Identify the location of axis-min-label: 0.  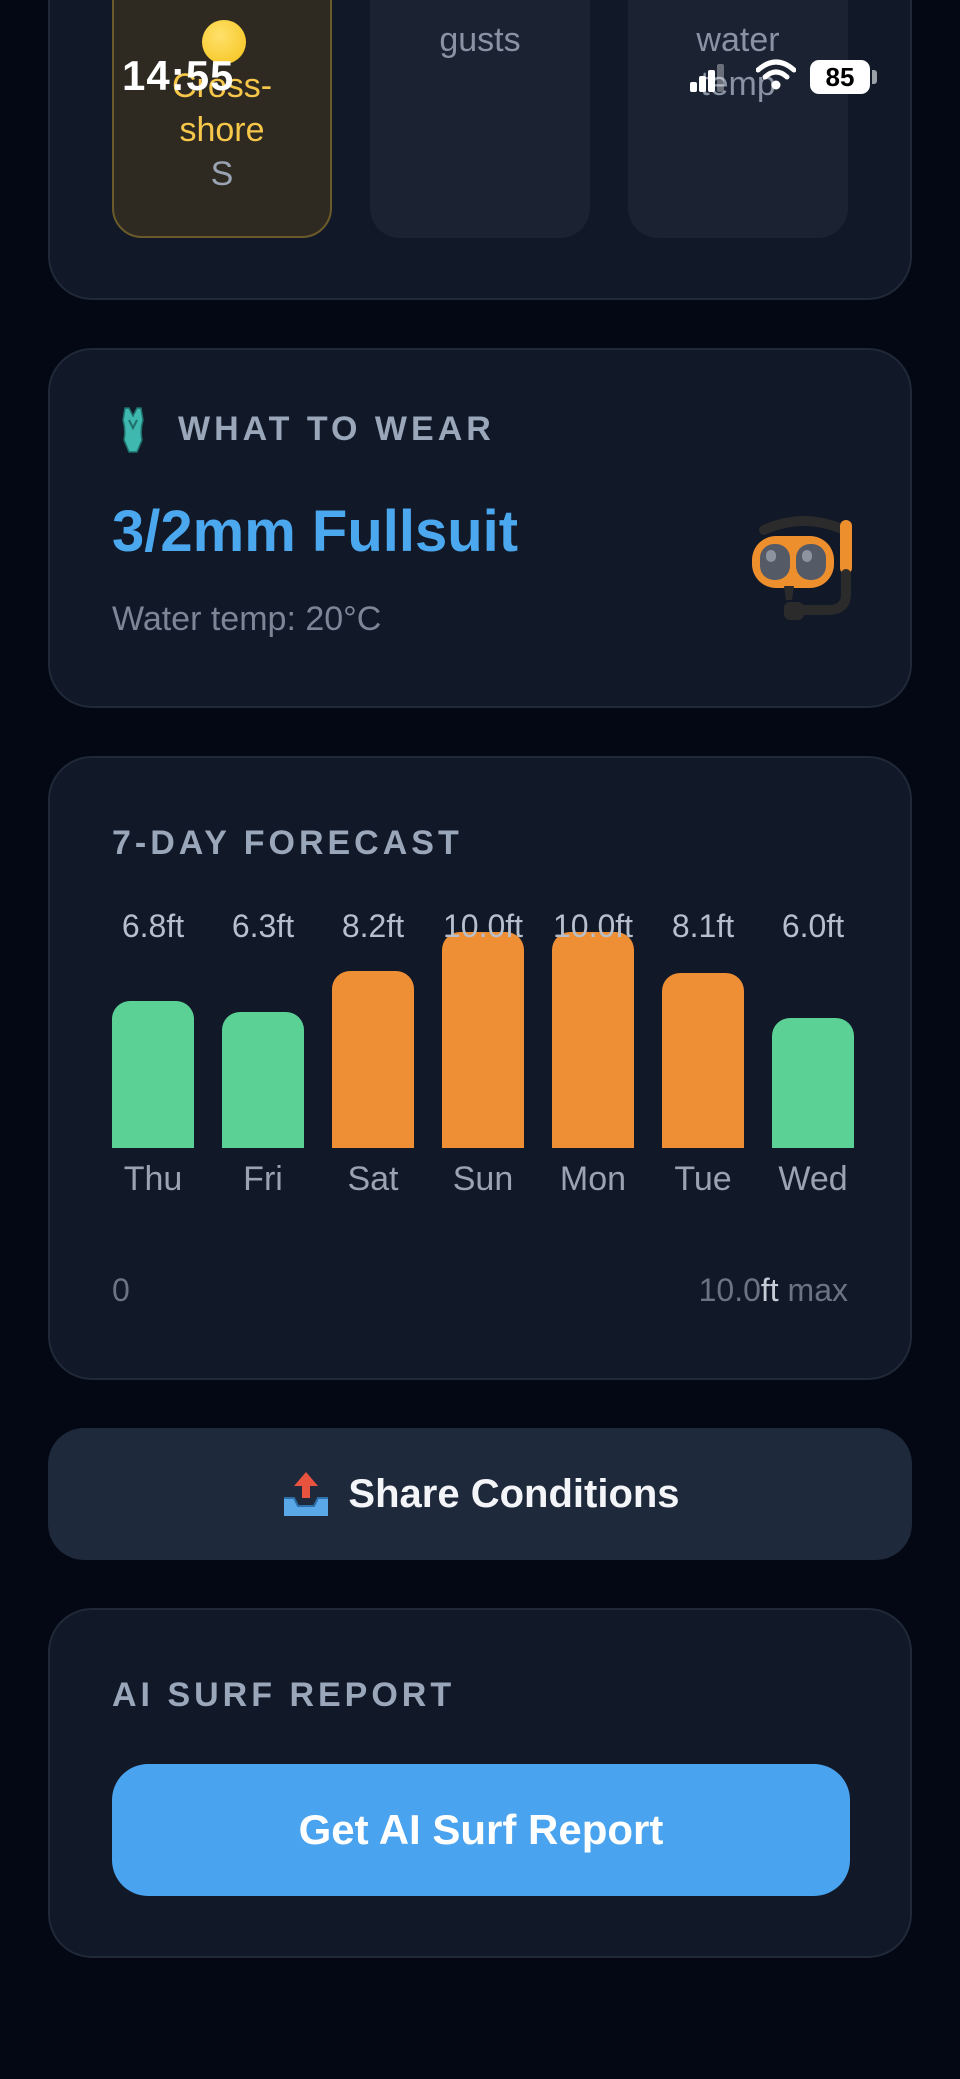
(121, 1290).